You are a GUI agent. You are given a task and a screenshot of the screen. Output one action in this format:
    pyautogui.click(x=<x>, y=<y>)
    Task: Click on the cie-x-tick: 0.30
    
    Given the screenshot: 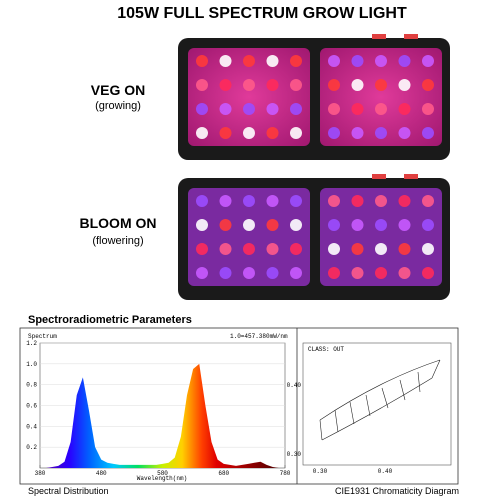 What is the action you would take?
    pyautogui.click(x=320, y=471)
    